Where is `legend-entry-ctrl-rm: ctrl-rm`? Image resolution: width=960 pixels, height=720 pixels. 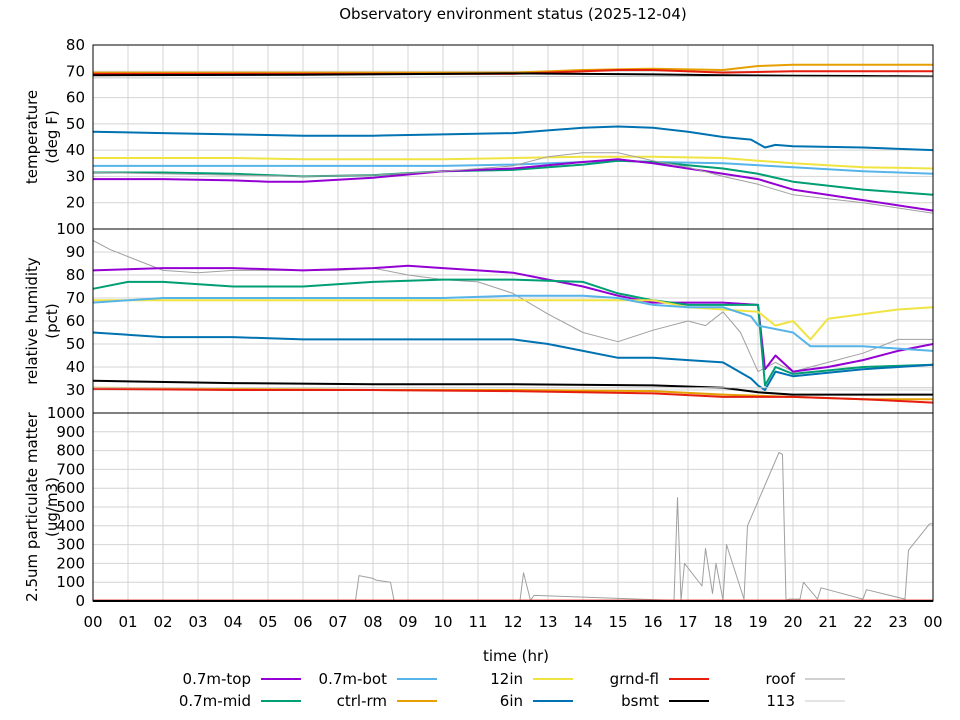 legend-entry-ctrl-rm: ctrl-rm is located at coordinates (387, 701).